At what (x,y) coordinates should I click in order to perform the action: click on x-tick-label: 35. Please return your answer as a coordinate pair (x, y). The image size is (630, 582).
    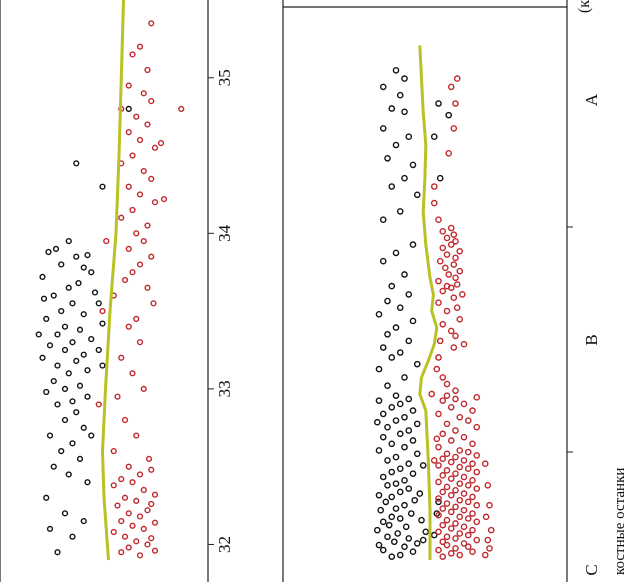
    Looking at the image, I should click on (224, 77).